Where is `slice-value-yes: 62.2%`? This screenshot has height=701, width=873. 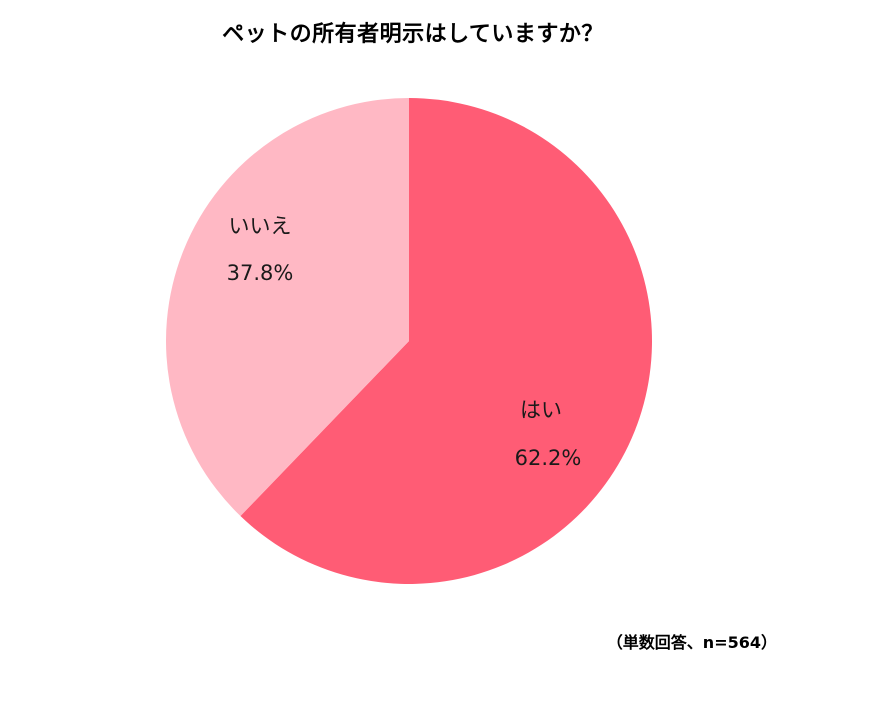
slice-value-yes: 62.2% is located at coordinates (548, 458).